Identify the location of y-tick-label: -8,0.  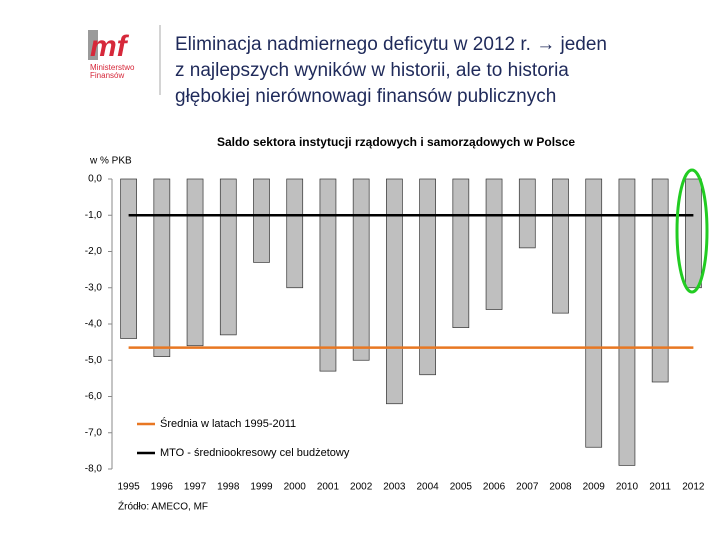
(94, 469).